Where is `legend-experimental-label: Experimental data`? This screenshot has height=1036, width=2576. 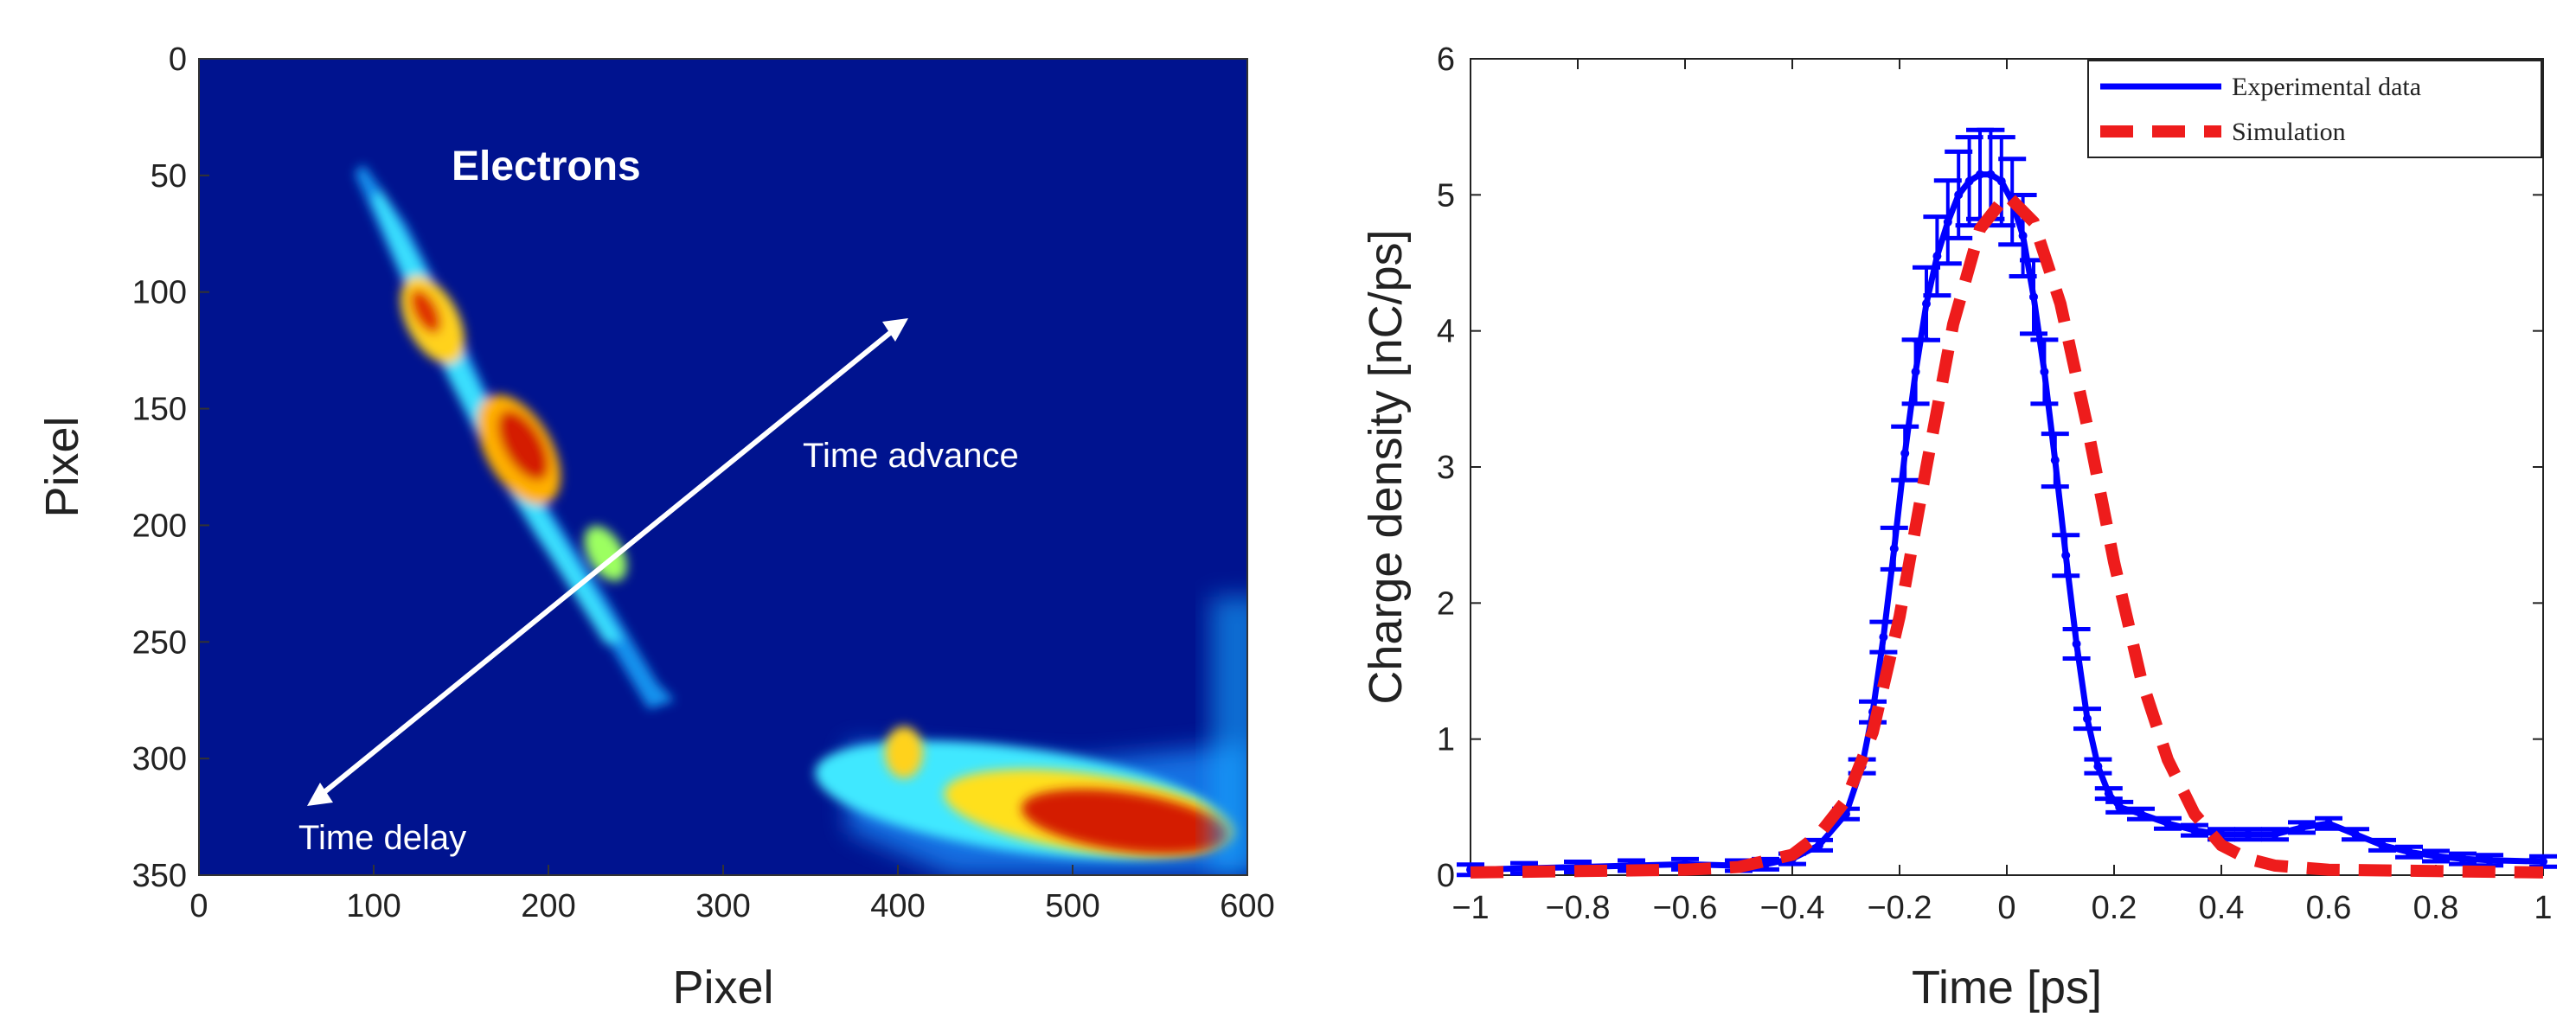
legend-experimental-label: Experimental data is located at coordinates (2326, 87).